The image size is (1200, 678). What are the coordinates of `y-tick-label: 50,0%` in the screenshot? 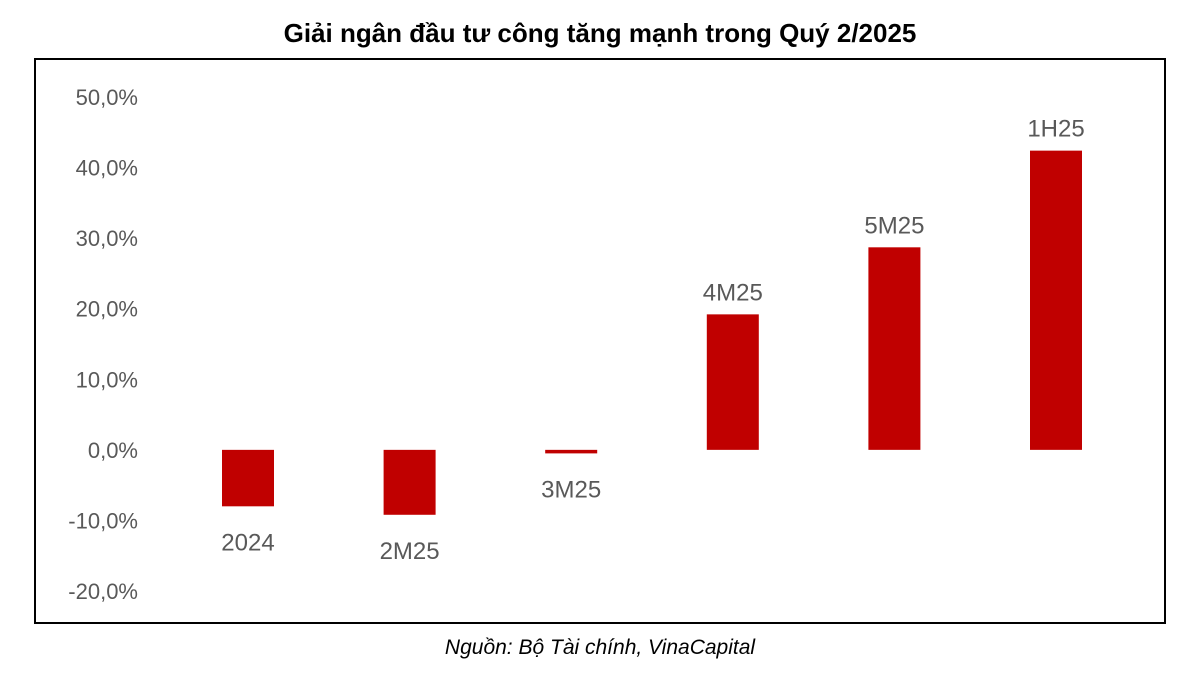 It's located at (107, 97).